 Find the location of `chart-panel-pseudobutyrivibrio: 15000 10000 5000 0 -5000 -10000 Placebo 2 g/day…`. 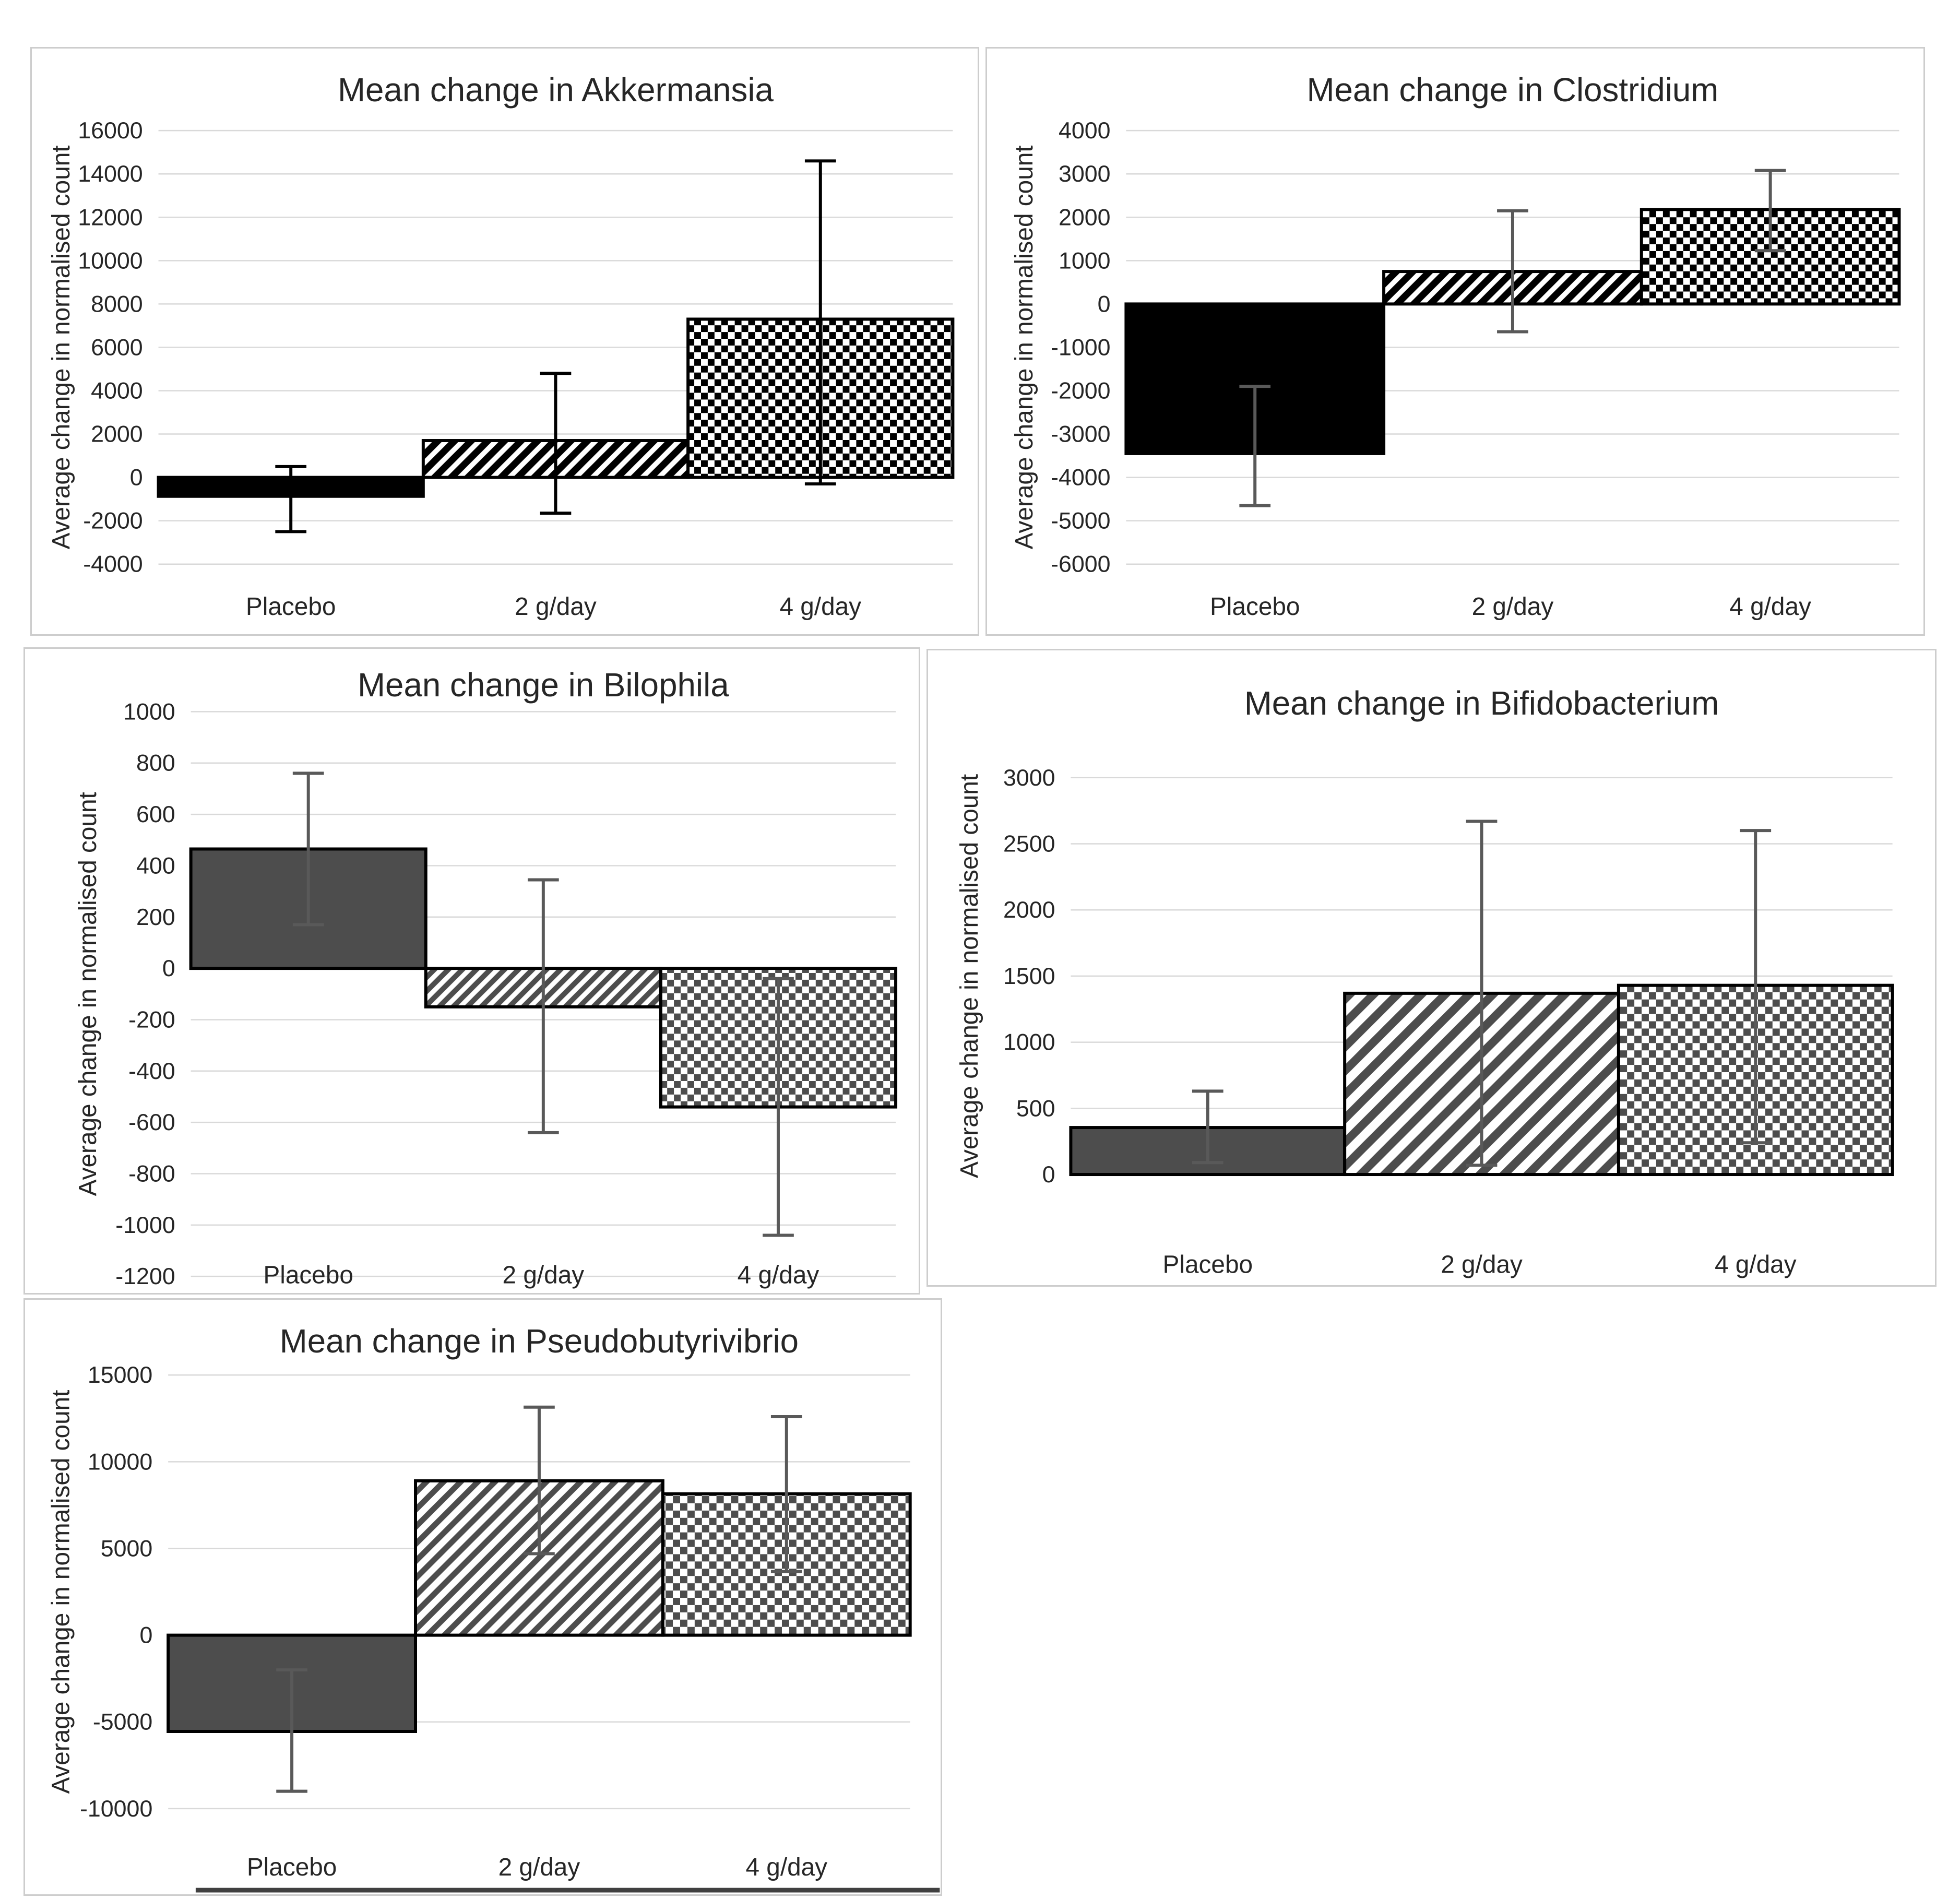

chart-panel-pseudobutyrivibrio: 15000 10000 5000 0 -5000 -10000 Placebo 2 g/day… is located at coordinates (482, 1597).